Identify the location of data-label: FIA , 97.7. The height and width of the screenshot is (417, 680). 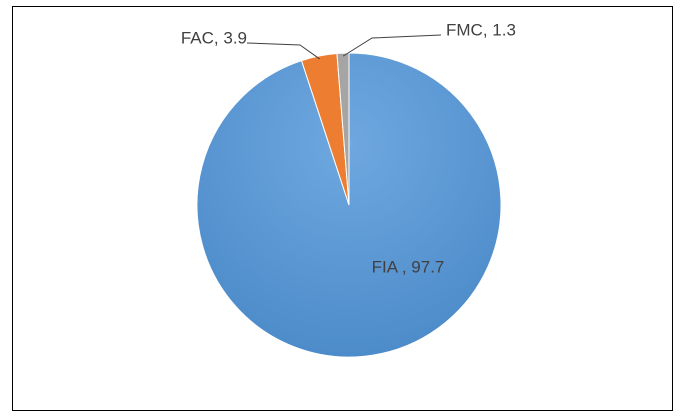
(408, 266).